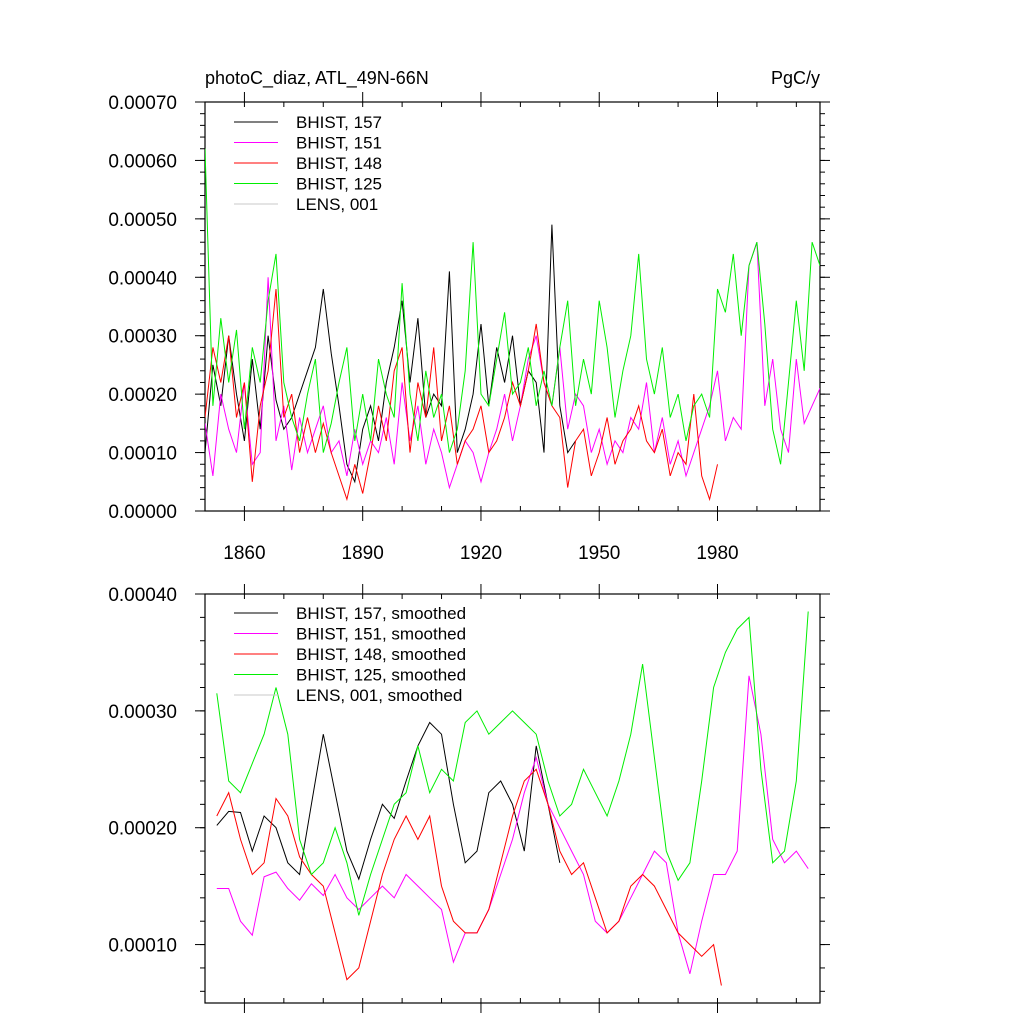  I want to click on y-tick-label: 0.00070, so click(142, 103).